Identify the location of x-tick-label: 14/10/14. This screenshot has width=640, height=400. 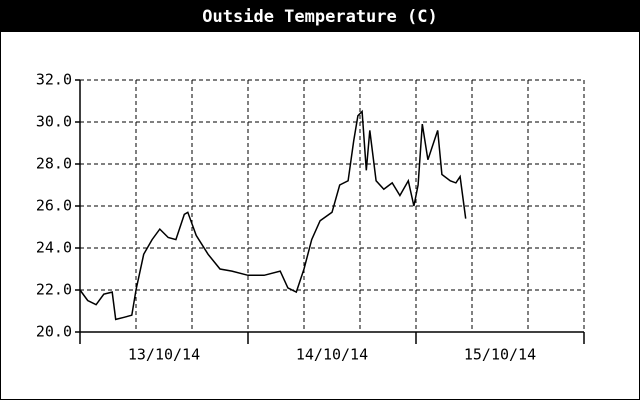
(332, 355).